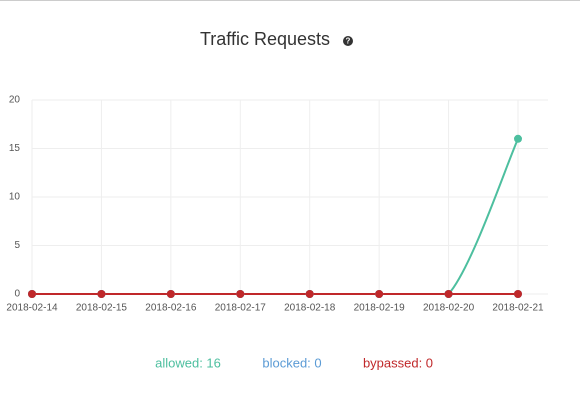  I want to click on x-tick-label: 2018-02-20, so click(449, 308).